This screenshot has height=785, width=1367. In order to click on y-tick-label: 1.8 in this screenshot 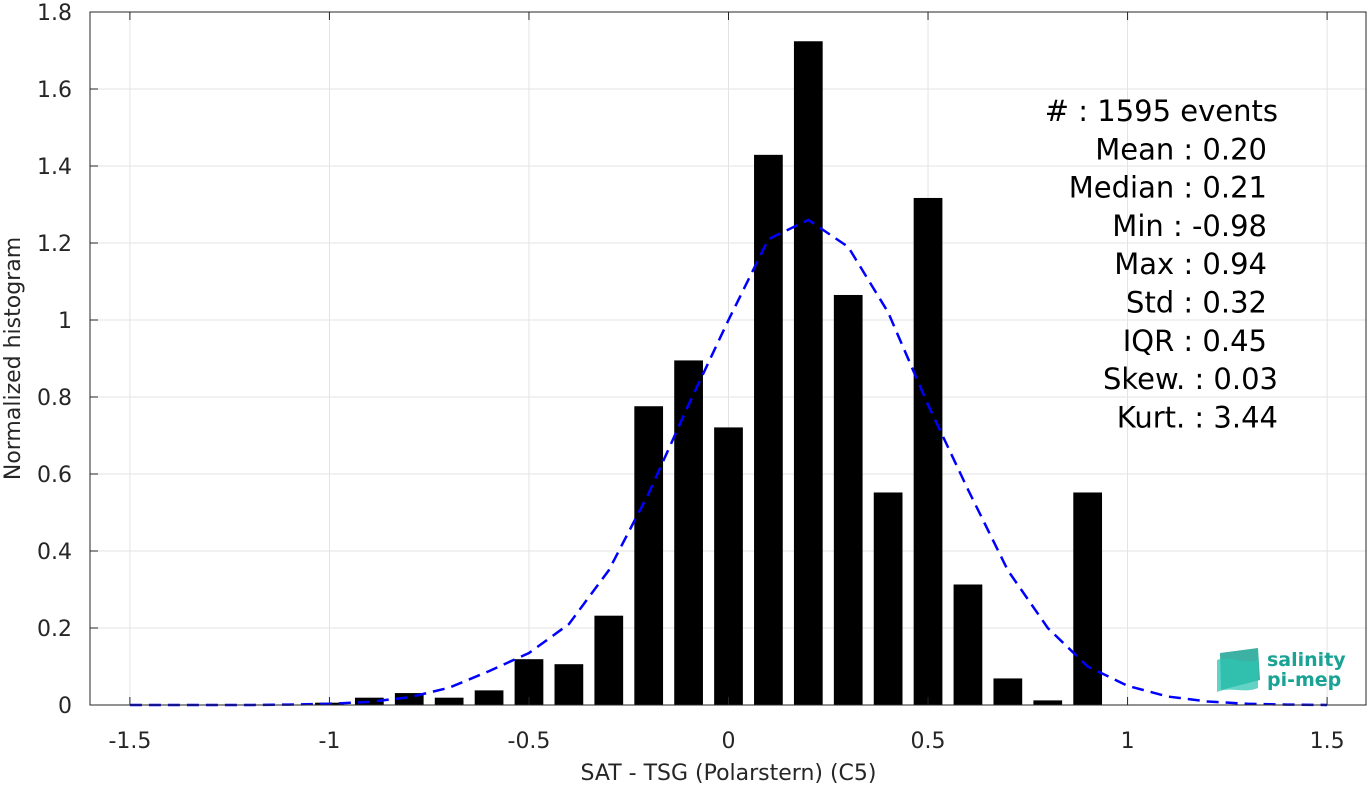, I will do `click(54, 13)`.